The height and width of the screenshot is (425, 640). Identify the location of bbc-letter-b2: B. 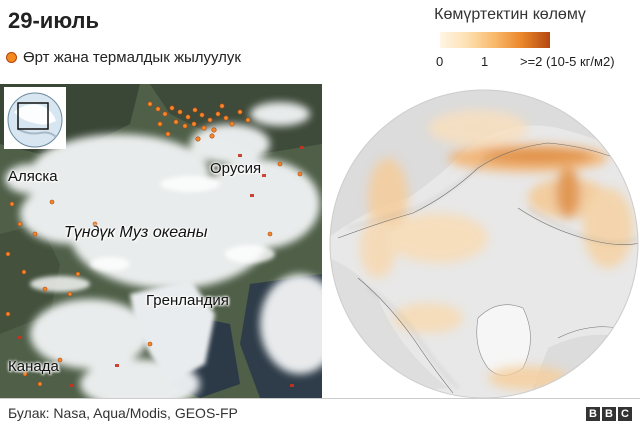
(609, 414).